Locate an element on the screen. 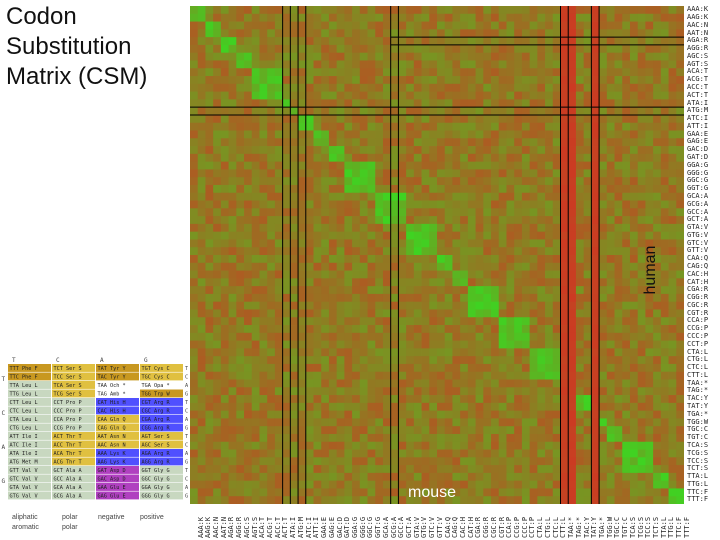 The width and height of the screenshot is (720, 540). row-label: AAA:K is located at coordinates (698, 9).